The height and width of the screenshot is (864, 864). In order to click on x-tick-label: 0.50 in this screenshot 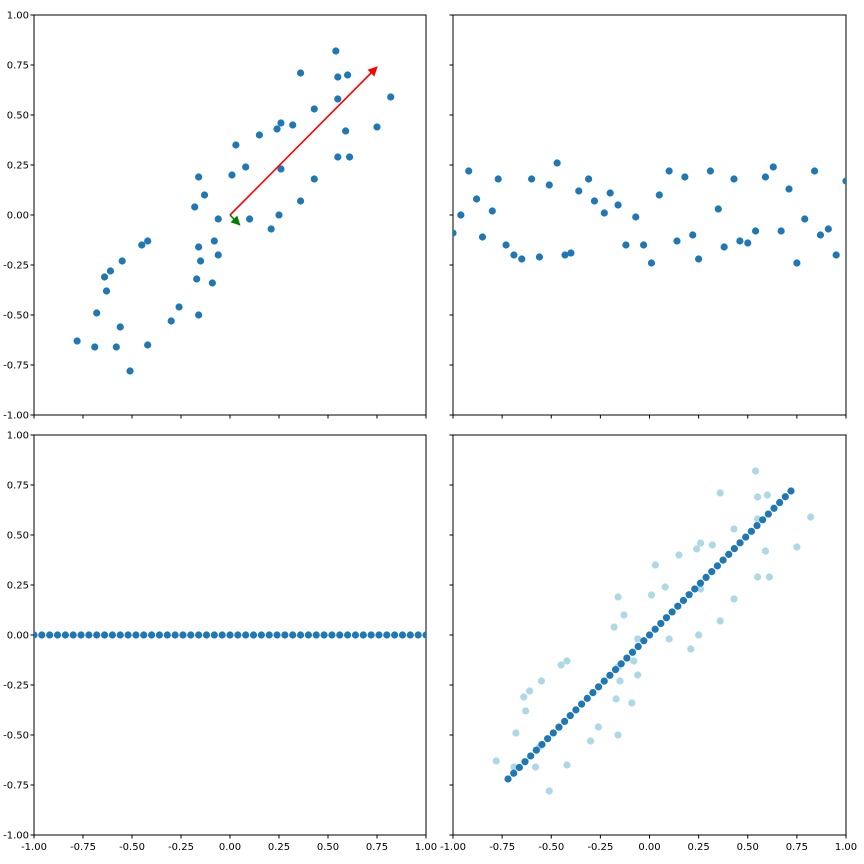, I will do `click(328, 847)`.